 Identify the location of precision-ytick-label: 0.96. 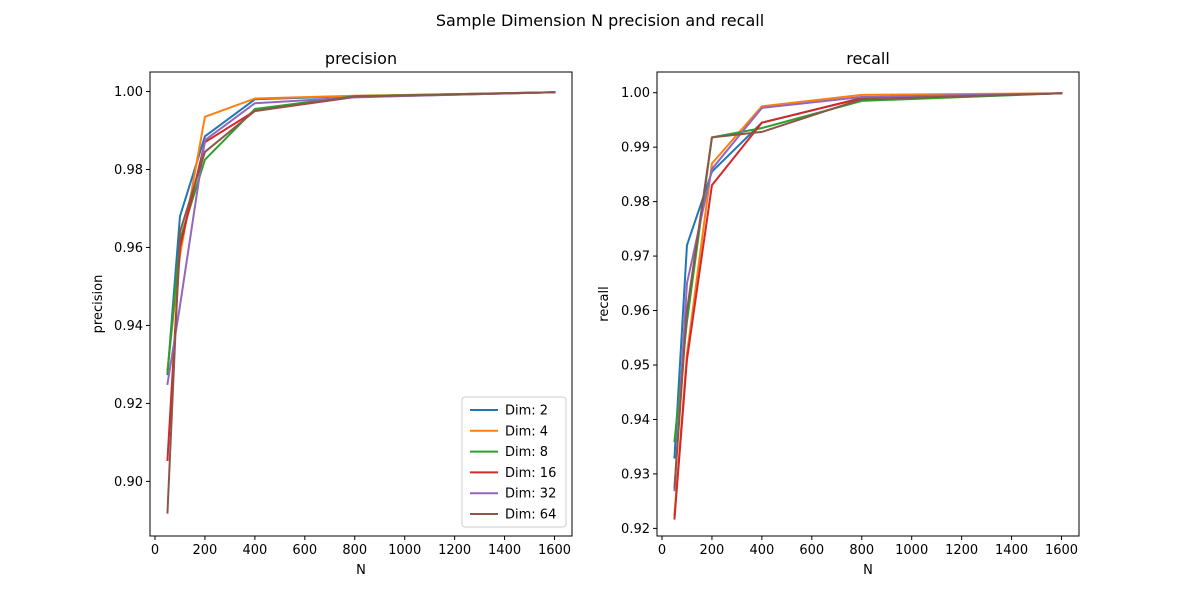
(128, 248).